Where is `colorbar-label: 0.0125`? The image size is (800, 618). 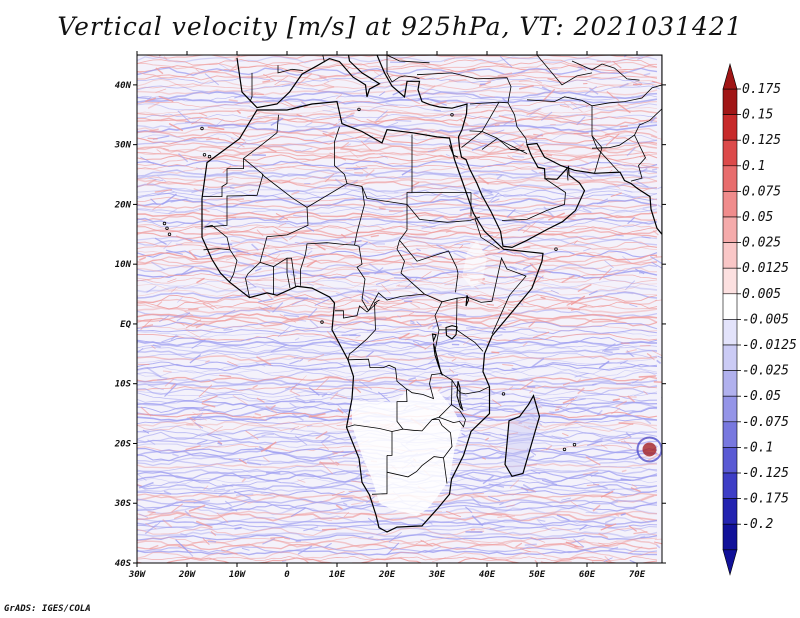 colorbar-label: 0.0125 is located at coordinates (765, 268).